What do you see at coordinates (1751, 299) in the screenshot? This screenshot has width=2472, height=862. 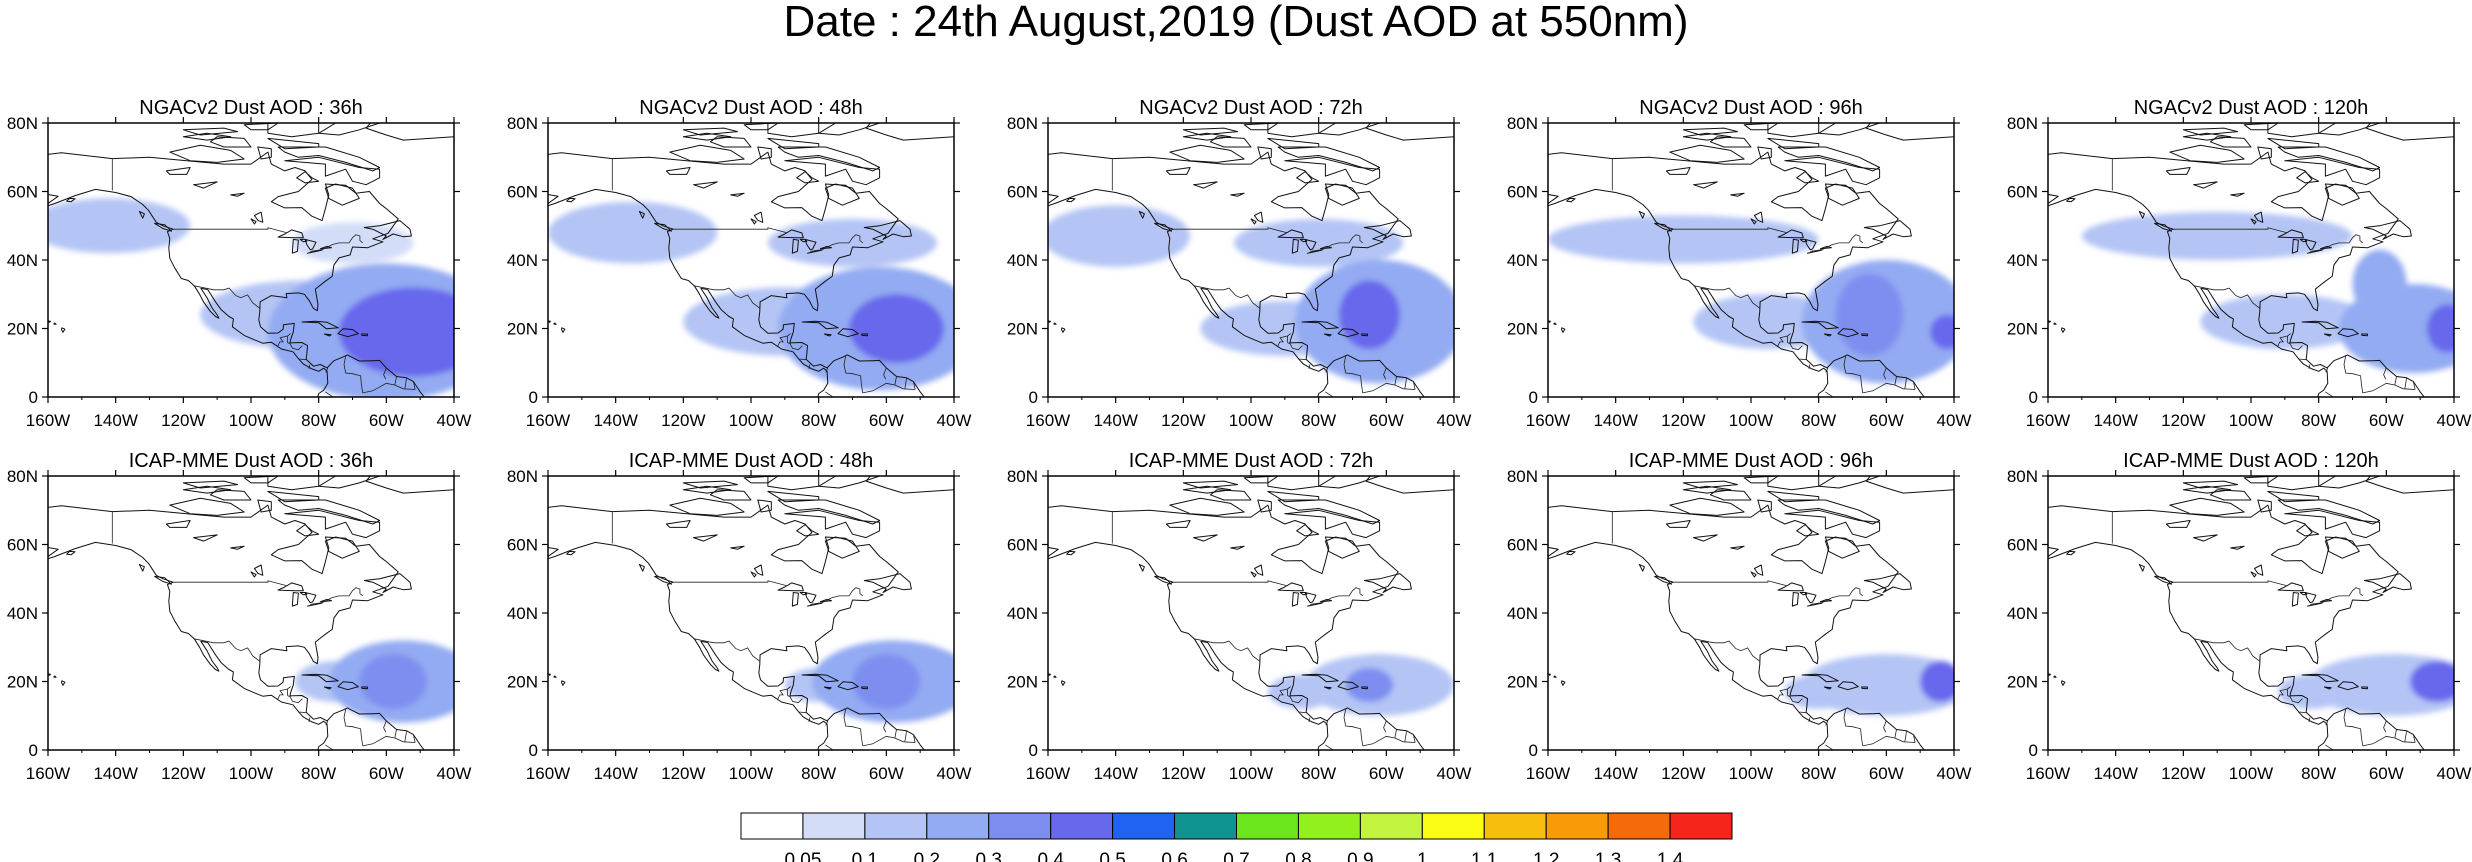 I see `dust-field` at bounding box center [1751, 299].